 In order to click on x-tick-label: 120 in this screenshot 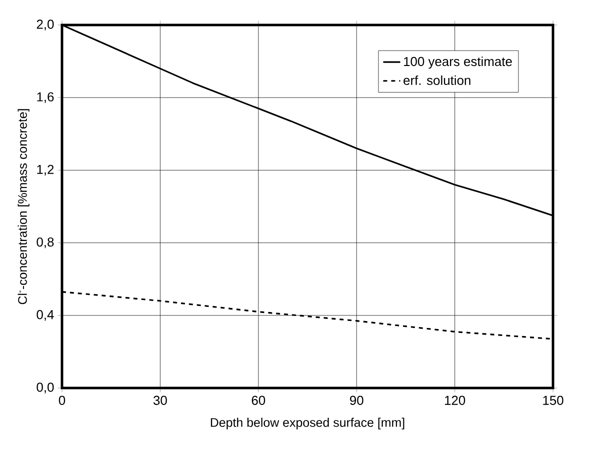, I will do `click(455, 400)`.